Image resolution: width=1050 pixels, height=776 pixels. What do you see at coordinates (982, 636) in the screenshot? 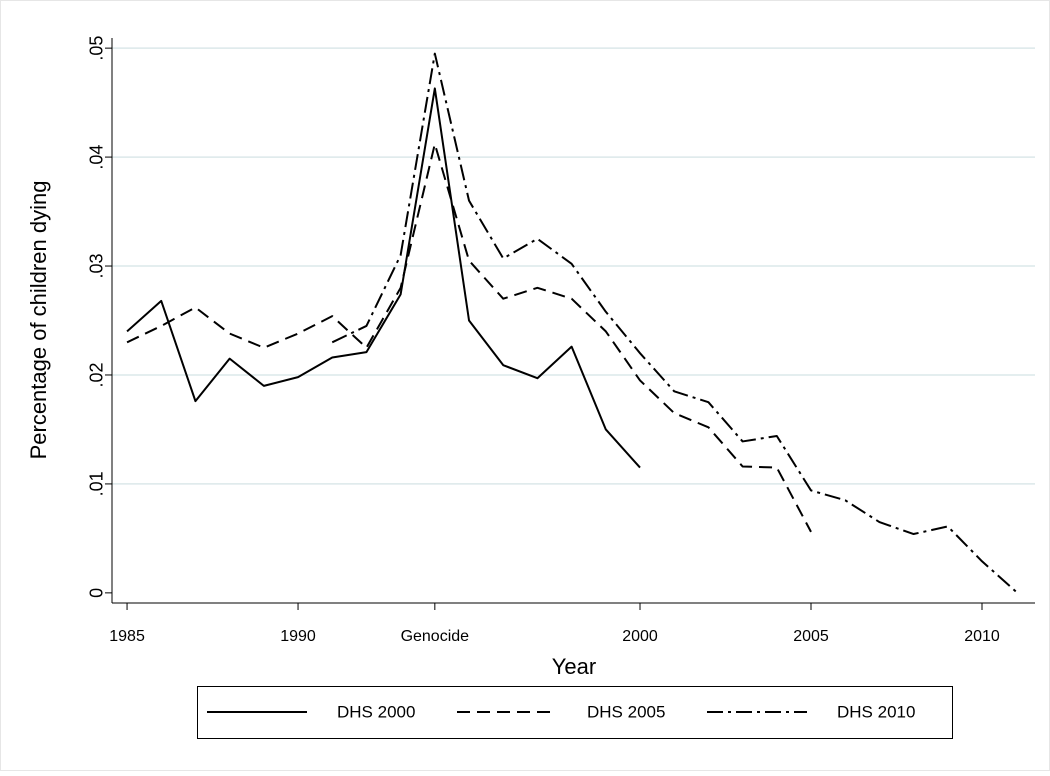
I see `x-tick-label: 2010` at bounding box center [982, 636].